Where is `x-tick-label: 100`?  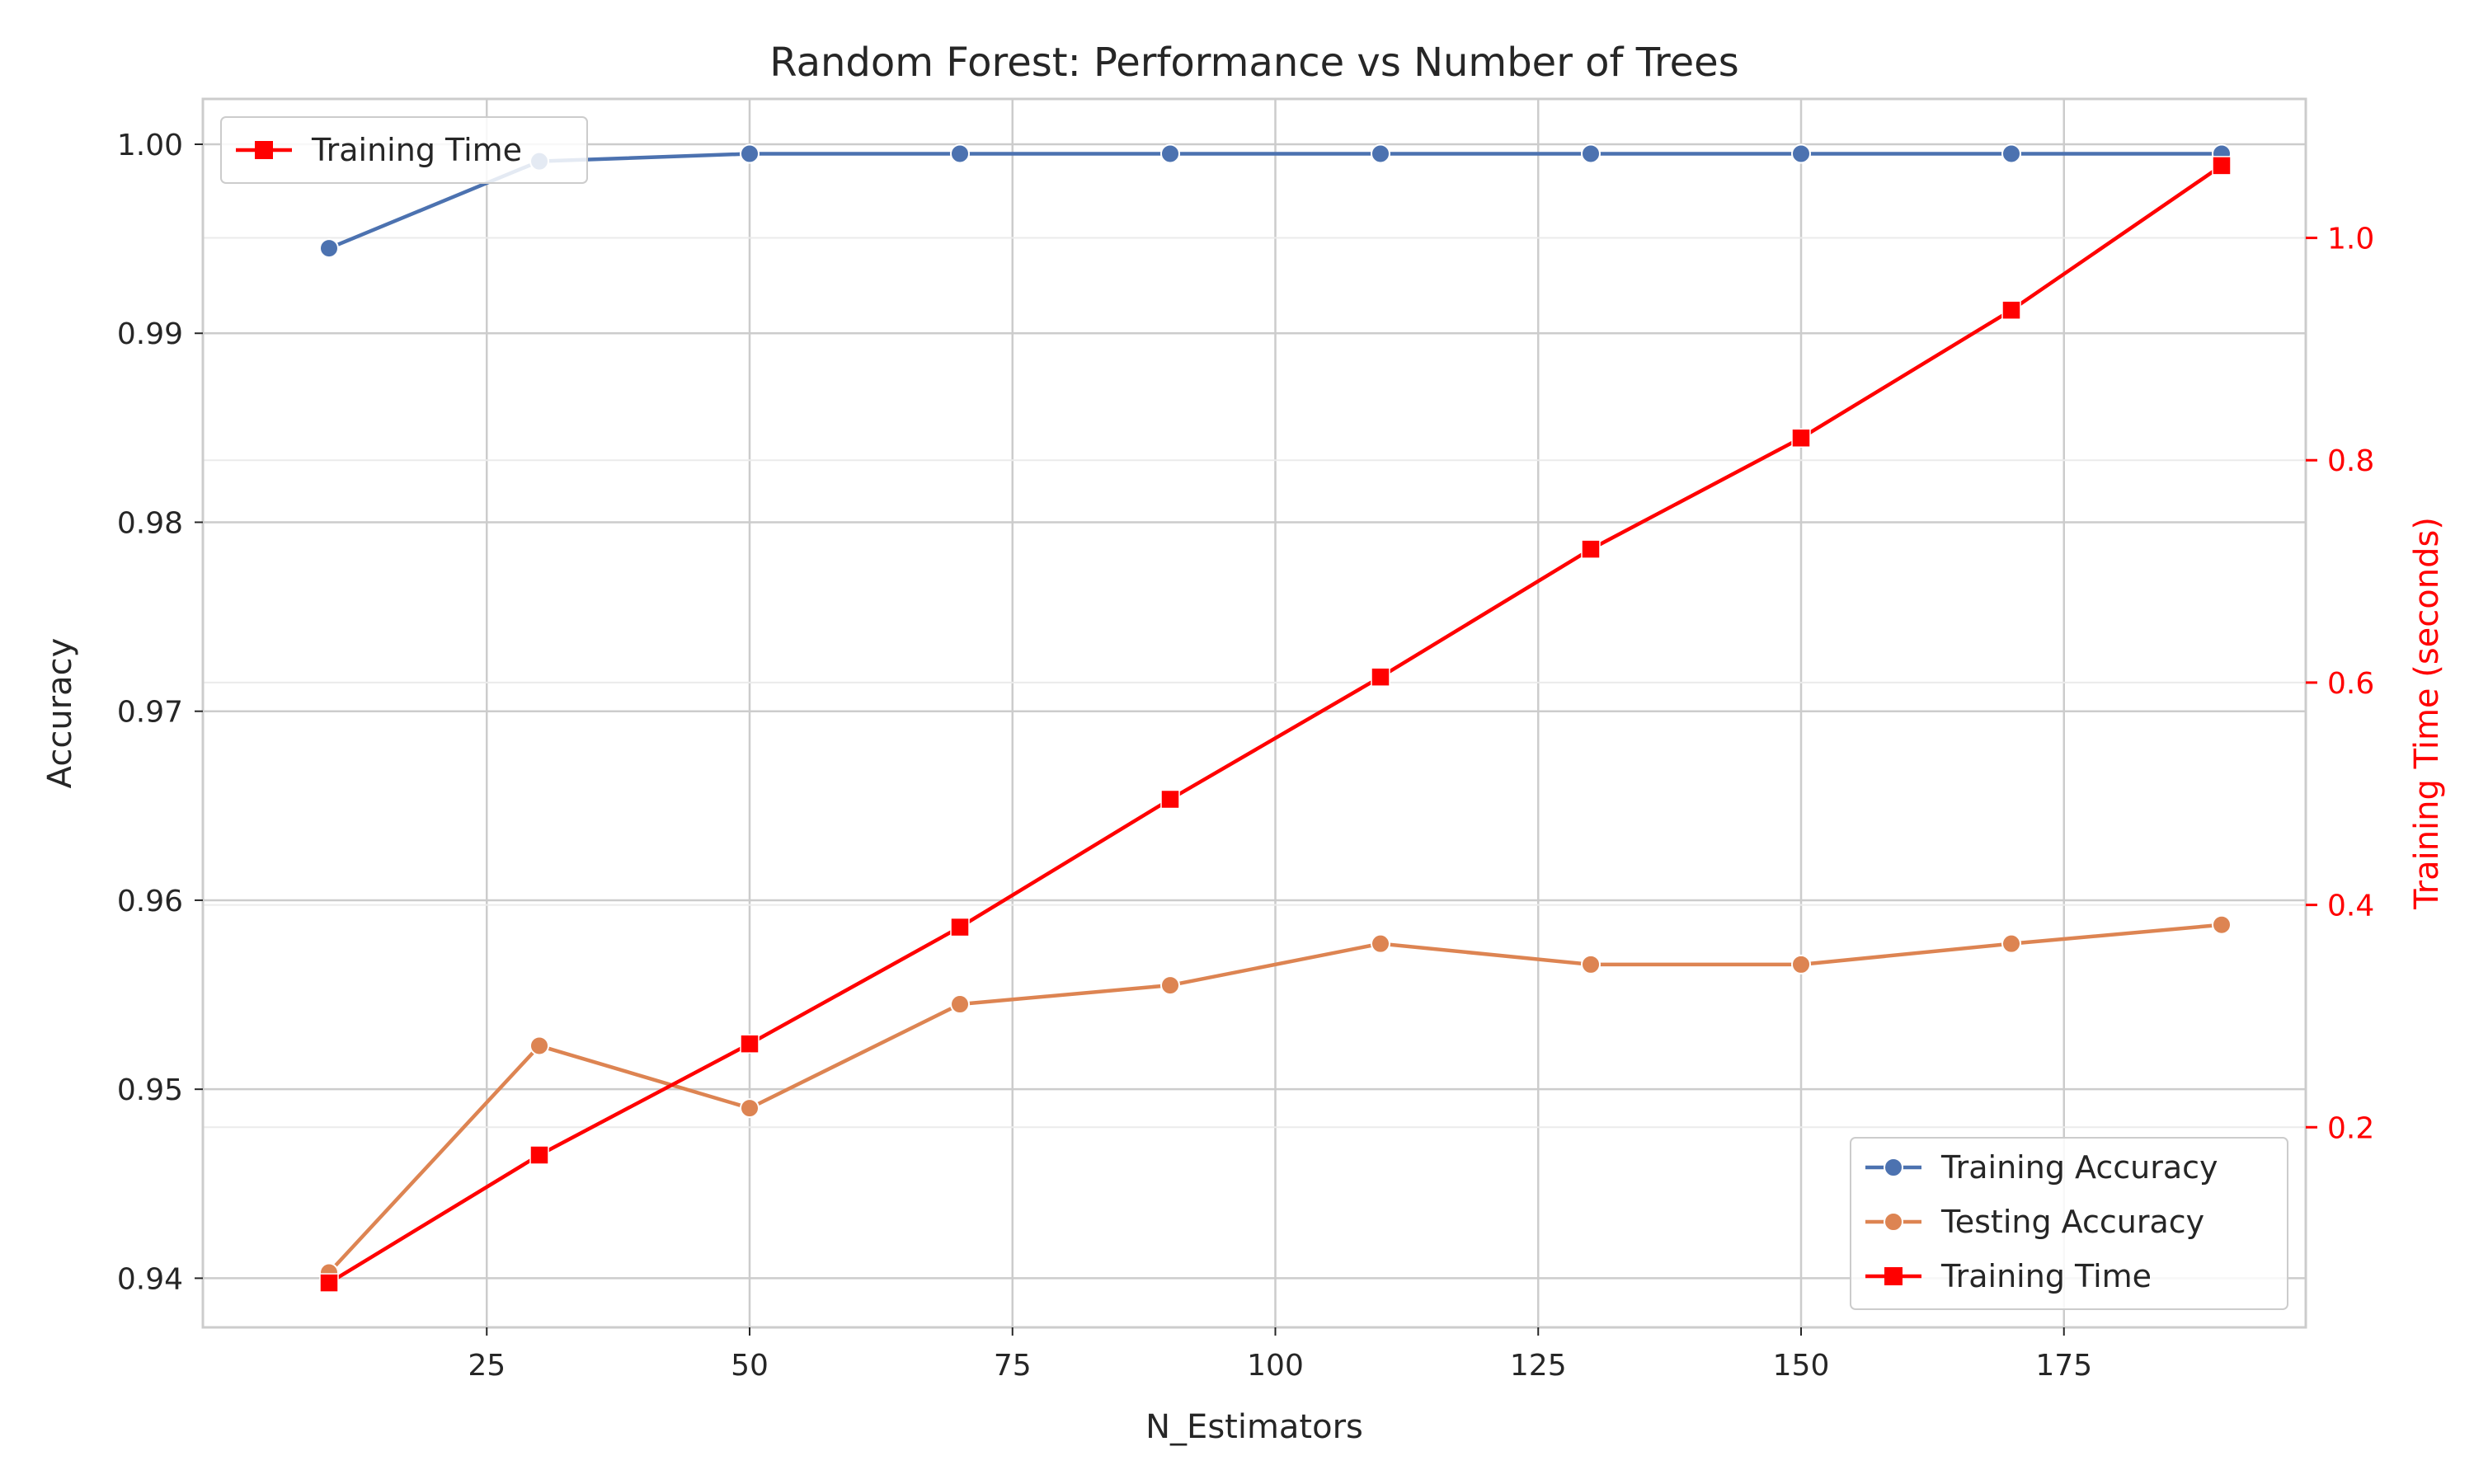
x-tick-label: 100 is located at coordinates (1275, 1366).